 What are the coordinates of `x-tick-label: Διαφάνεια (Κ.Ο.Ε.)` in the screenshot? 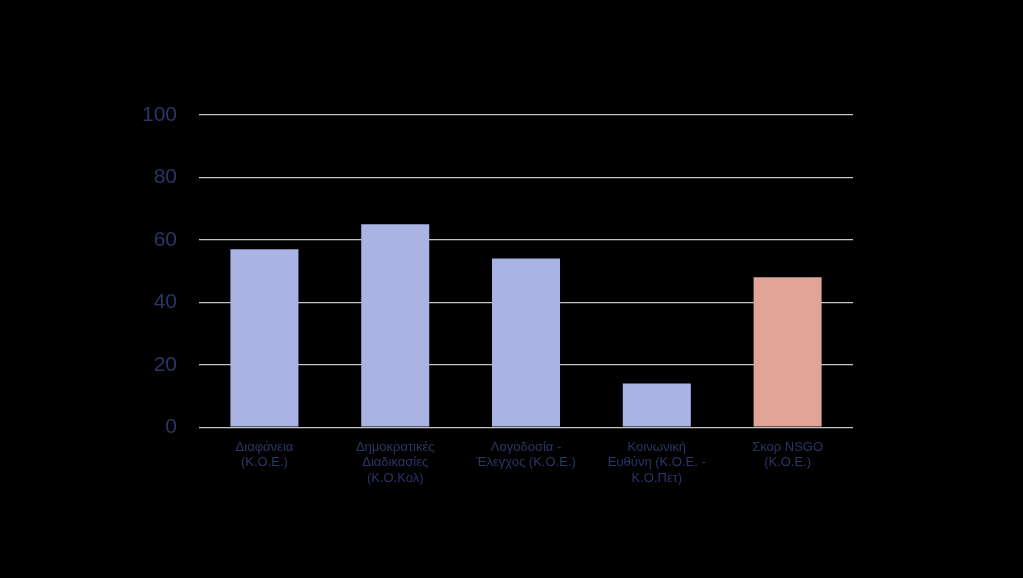 It's located at (264, 454).